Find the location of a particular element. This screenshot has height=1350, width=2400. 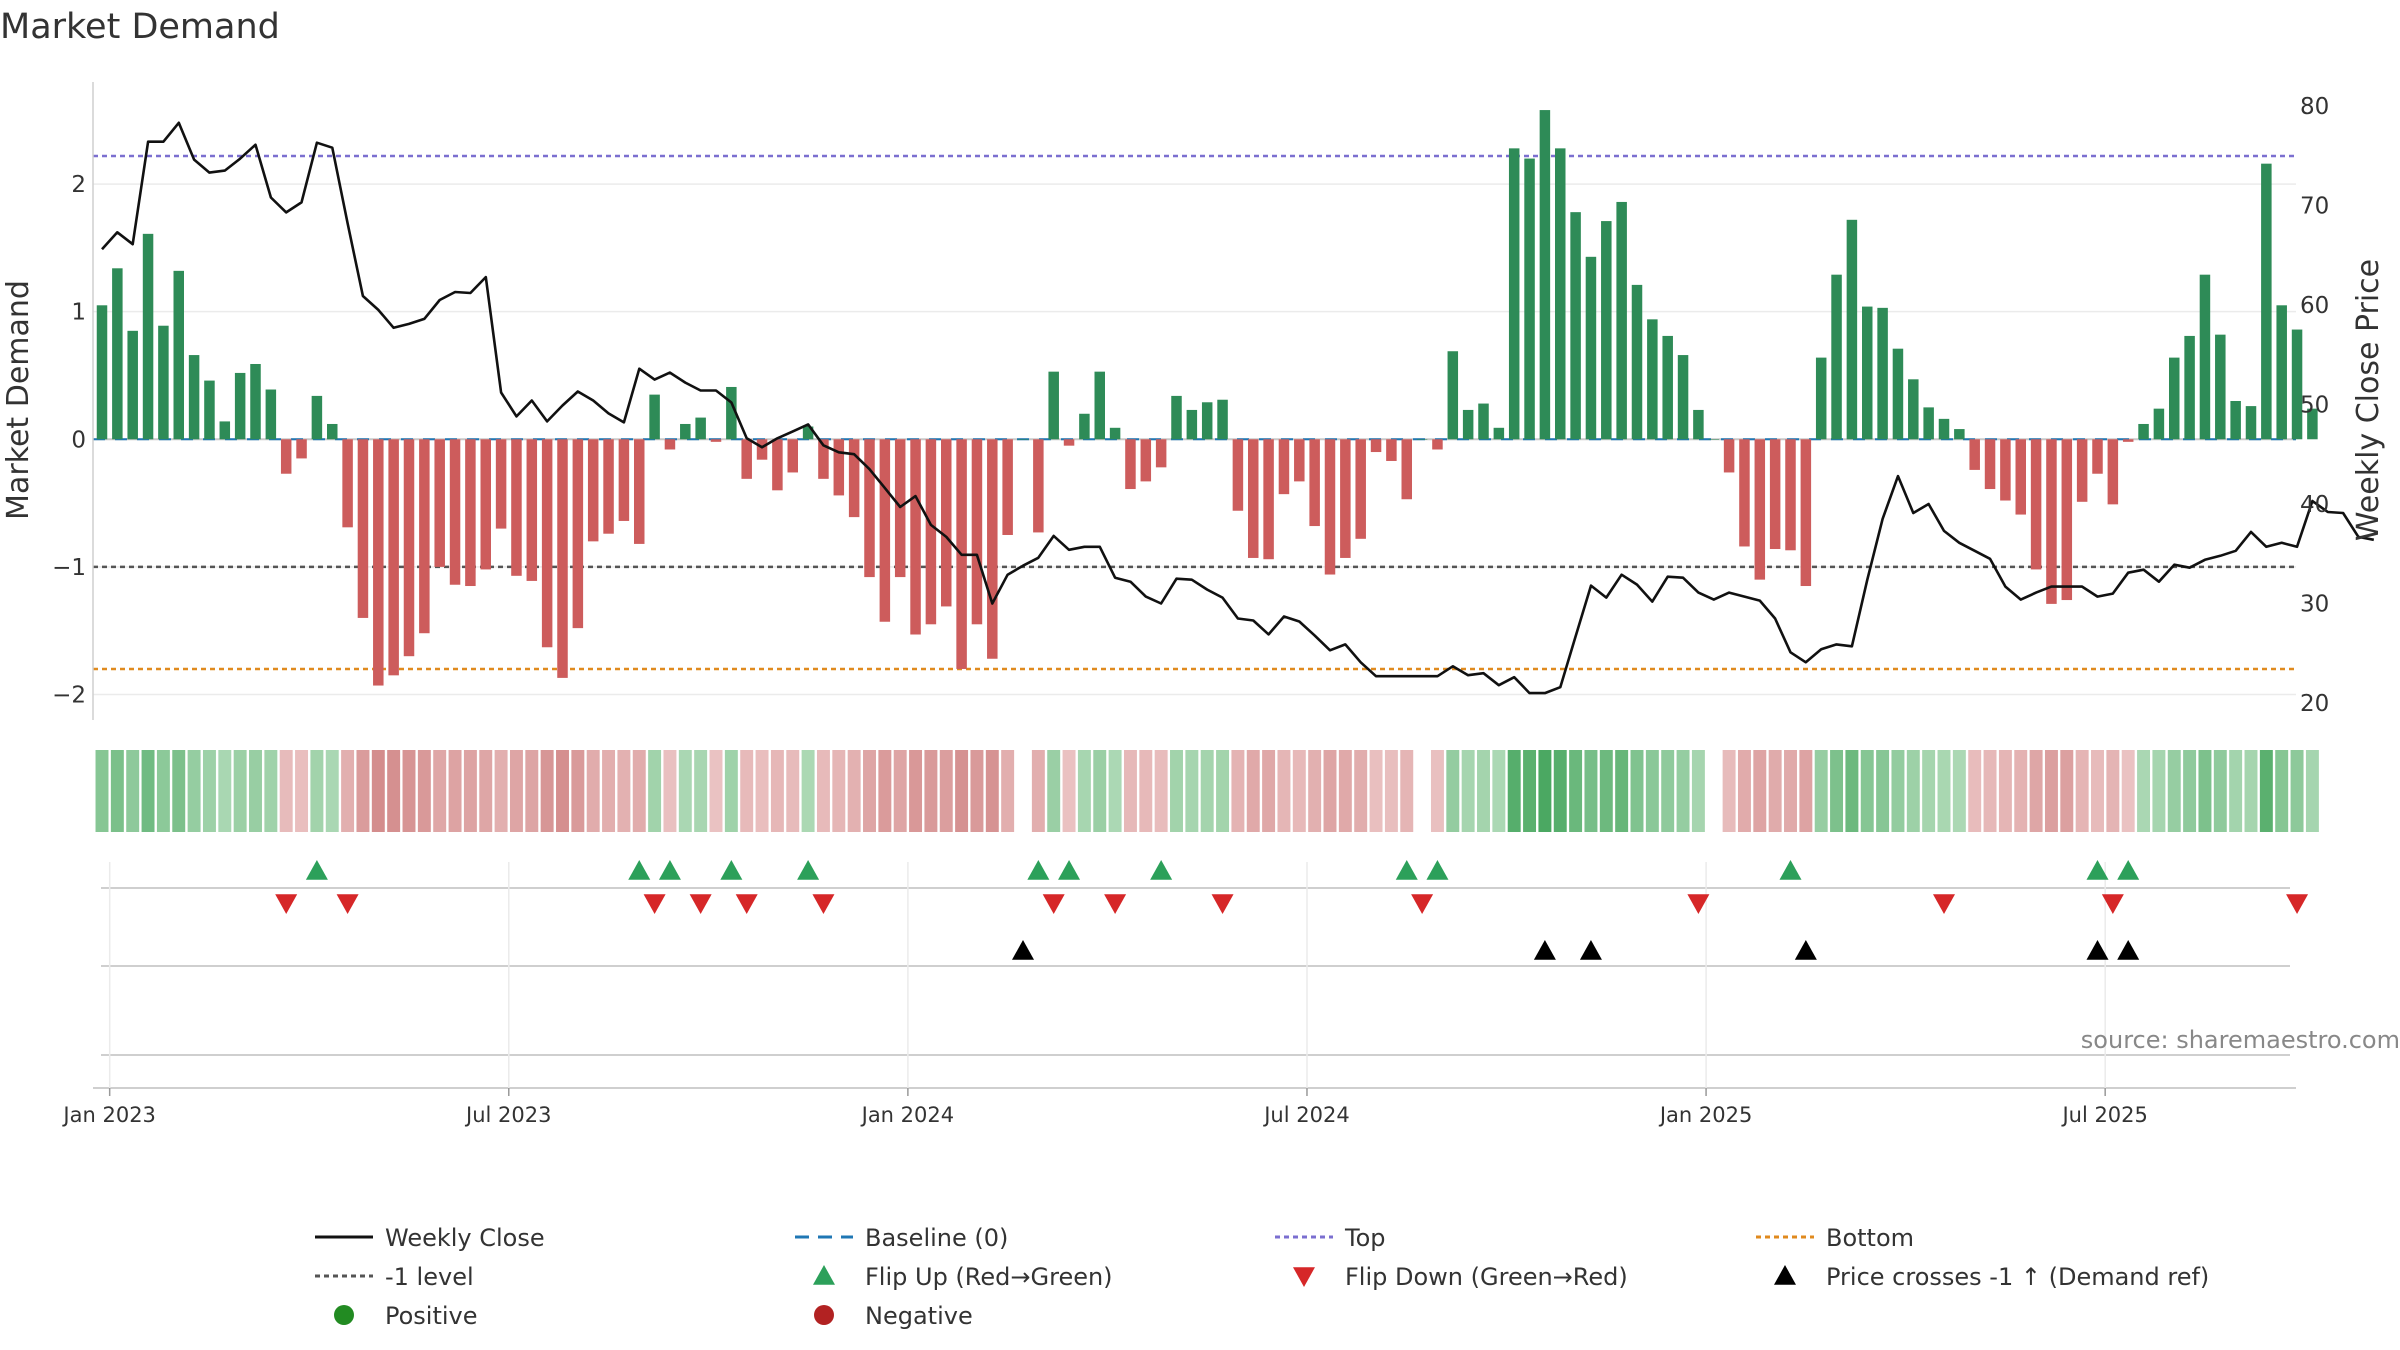

right-tick-0: 80 is located at coordinates (2314, 107).